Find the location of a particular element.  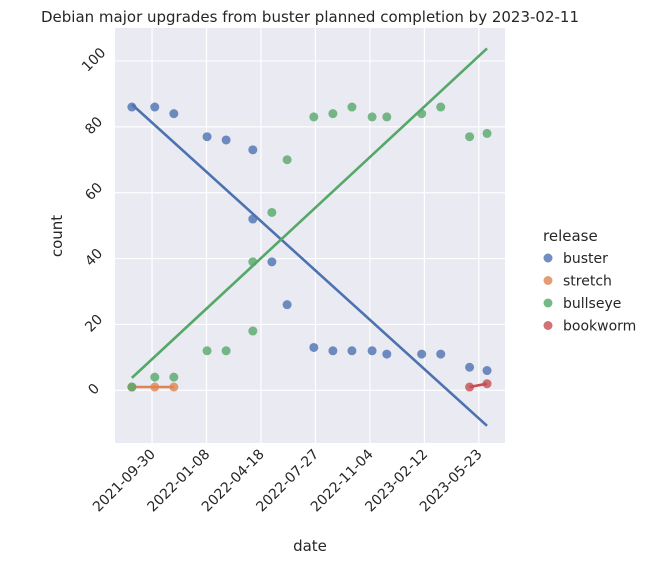

x-axis-label: date is located at coordinates (310, 546).